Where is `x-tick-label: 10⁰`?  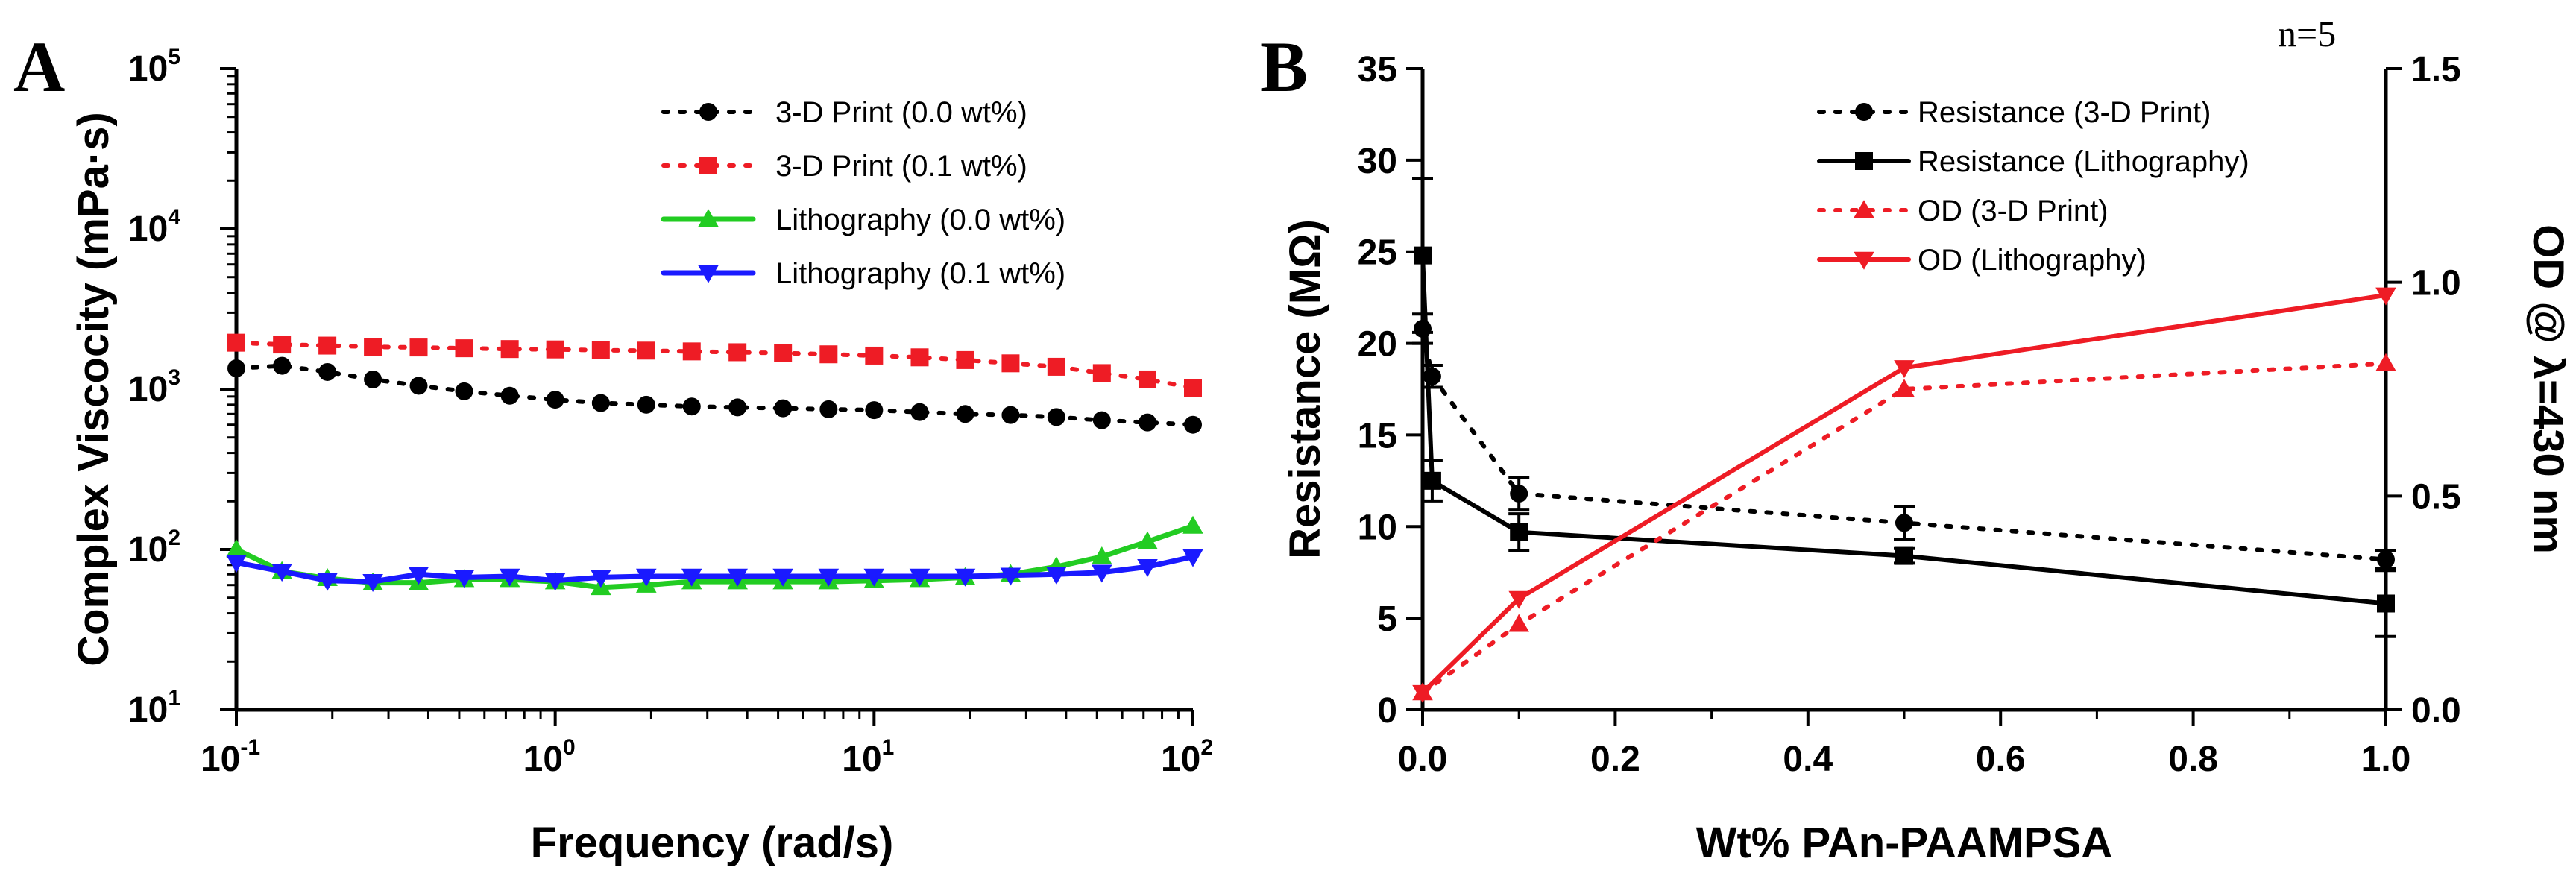 x-tick-label: 10⁰ is located at coordinates (549, 757).